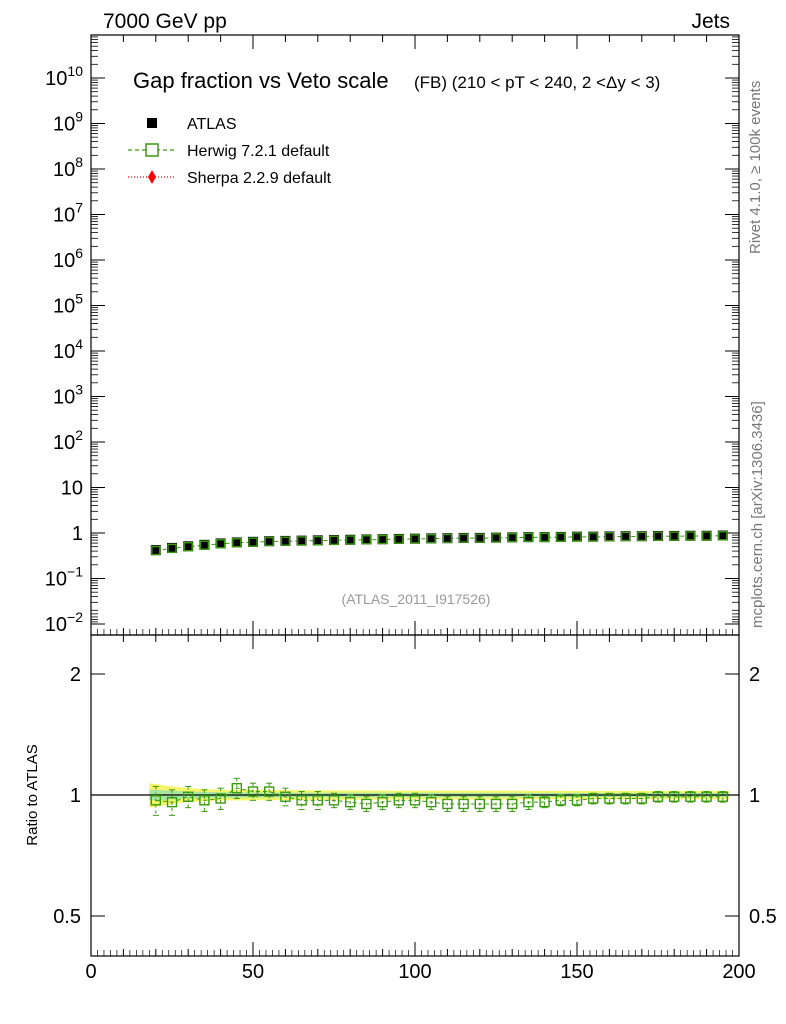 The image size is (786, 1024). I want to click on legend-sherpa-label: Sherpa 2.2.9 default, so click(259, 178).